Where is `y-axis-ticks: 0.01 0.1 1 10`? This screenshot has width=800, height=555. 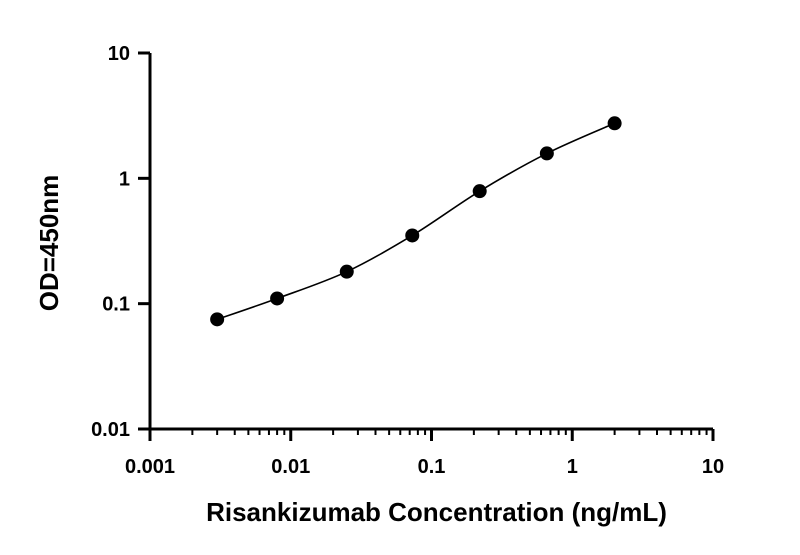
y-axis-ticks: 0.01 0.1 1 10 is located at coordinates (120, 242).